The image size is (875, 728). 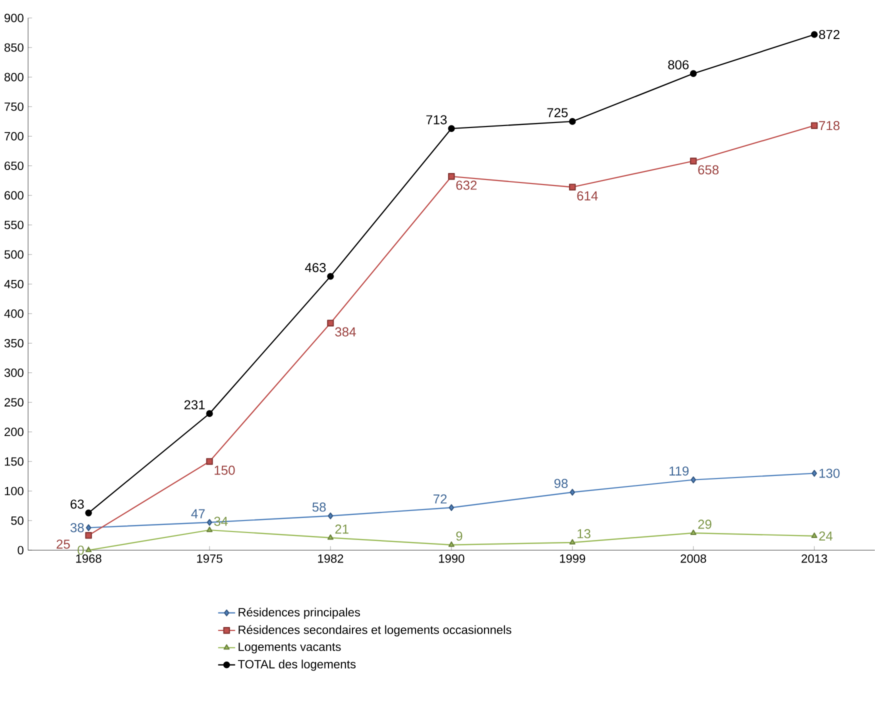 What do you see at coordinates (14, 136) in the screenshot?
I see `y-tick-label: 700` at bounding box center [14, 136].